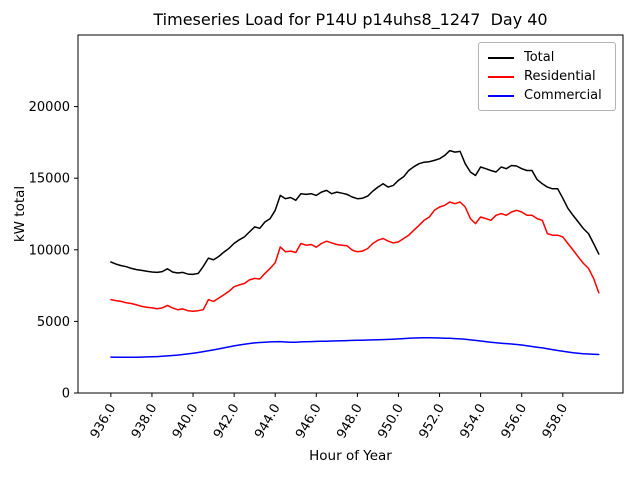 Image resolution: width=640 pixels, height=480 pixels. I want to click on y-tick-label: 0, so click(66, 394).